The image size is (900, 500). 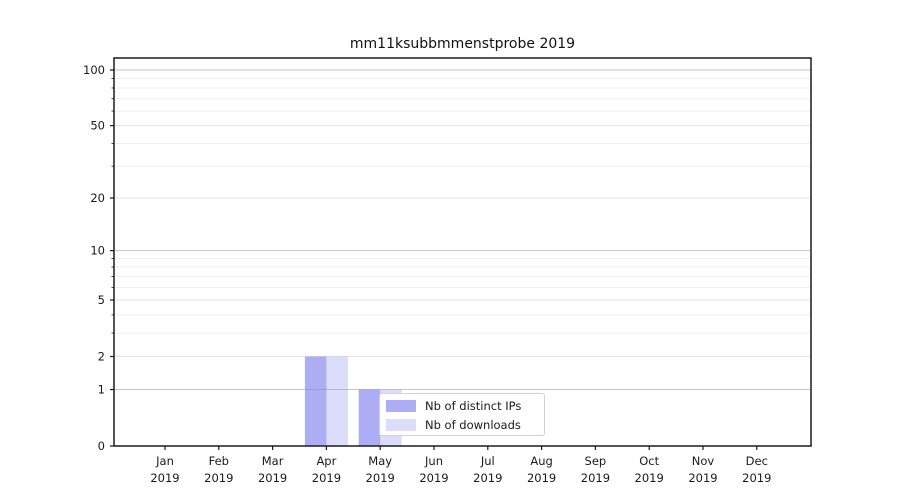 I want to click on x-tick-label-month: Jan, so click(x=164, y=461).